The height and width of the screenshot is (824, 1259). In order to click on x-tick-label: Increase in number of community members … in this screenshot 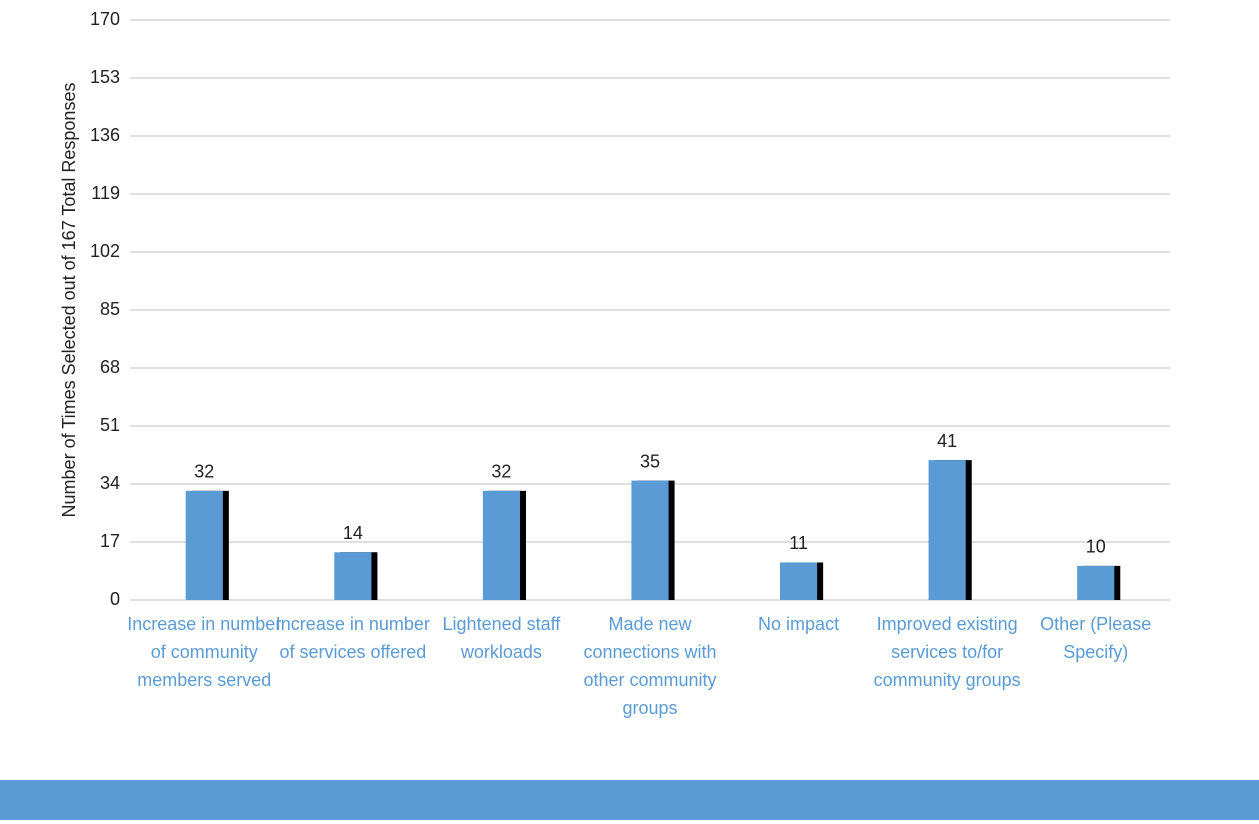, I will do `click(204, 652)`.